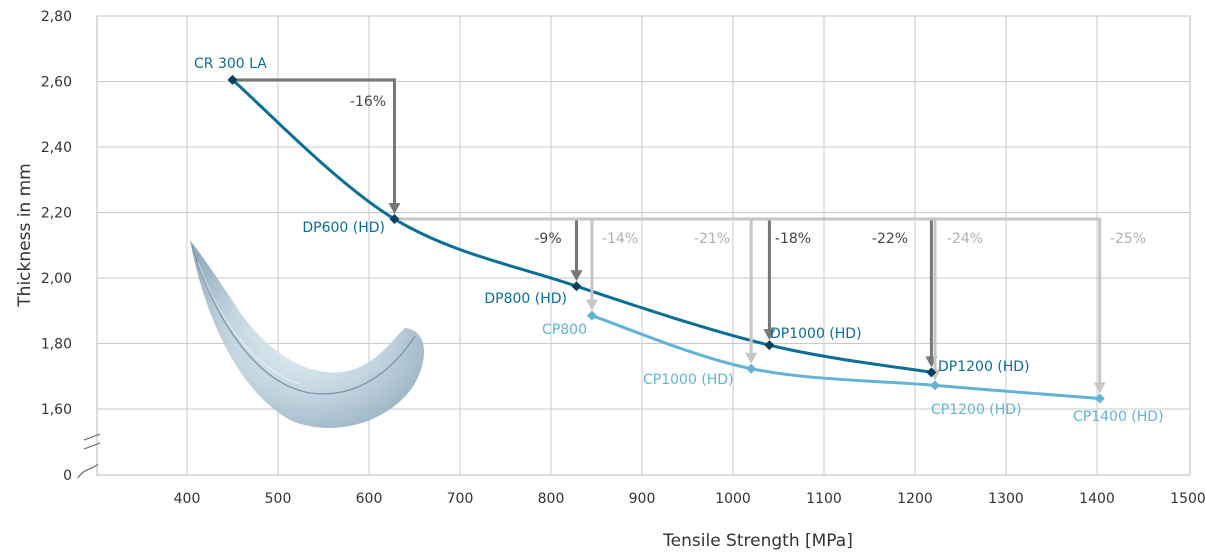 Image resolution: width=1205 pixels, height=556 pixels. I want to click on reduction-percent-label: -9%, so click(547, 239).